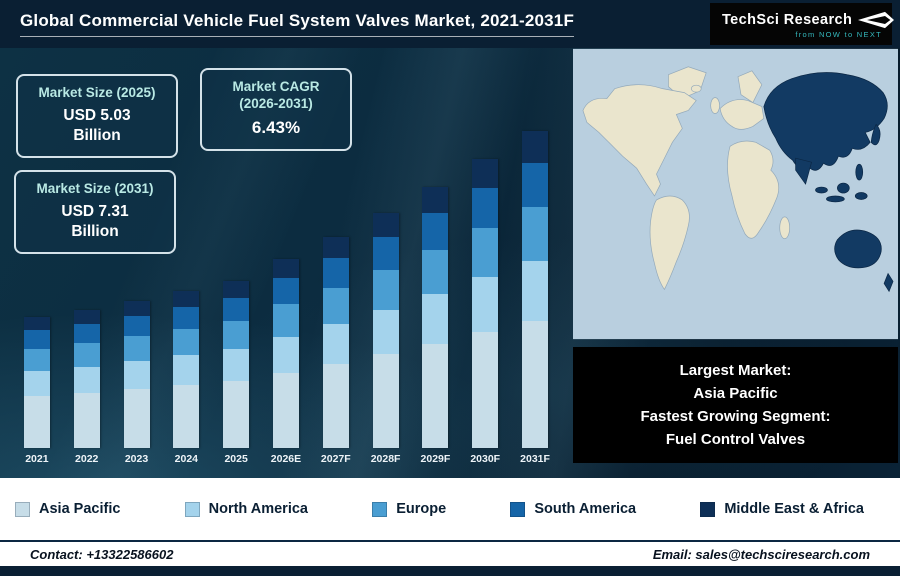 This screenshot has width=900, height=576. Describe the element at coordinates (97, 115) in the screenshot. I see `callout-value: USD 5.03` at that location.